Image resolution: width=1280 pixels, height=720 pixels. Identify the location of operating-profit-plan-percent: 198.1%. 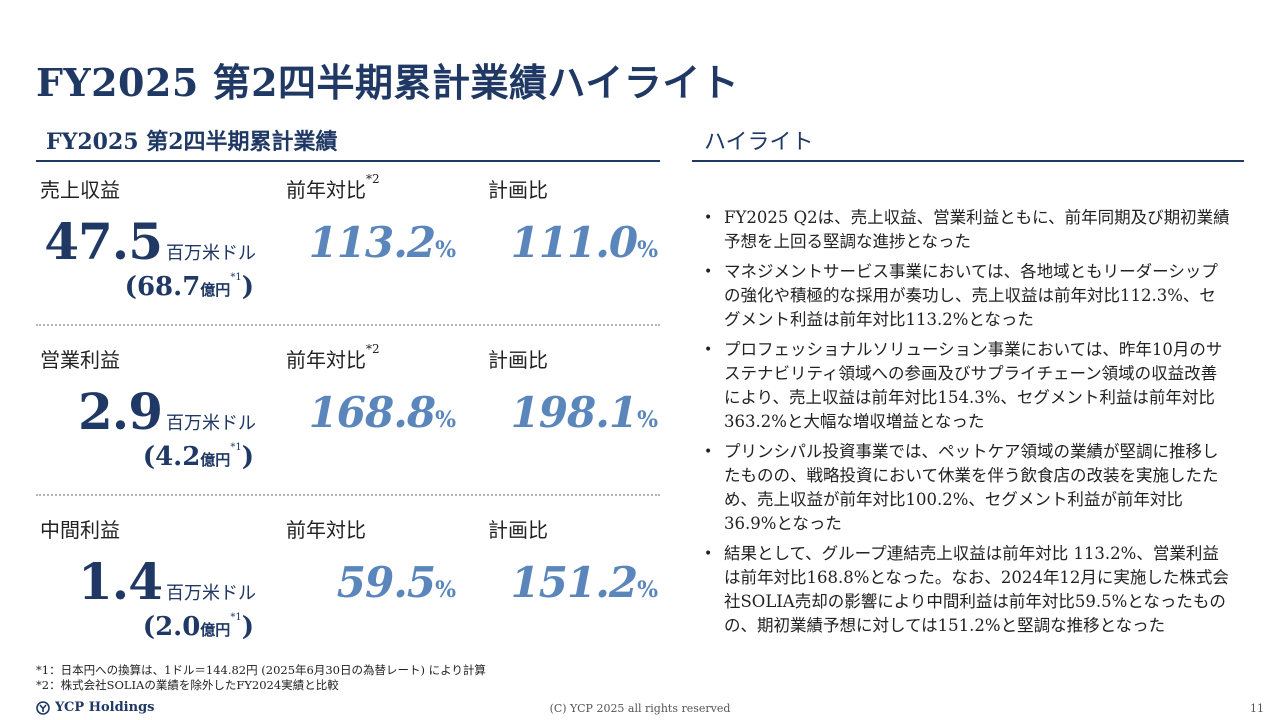
(584, 412).